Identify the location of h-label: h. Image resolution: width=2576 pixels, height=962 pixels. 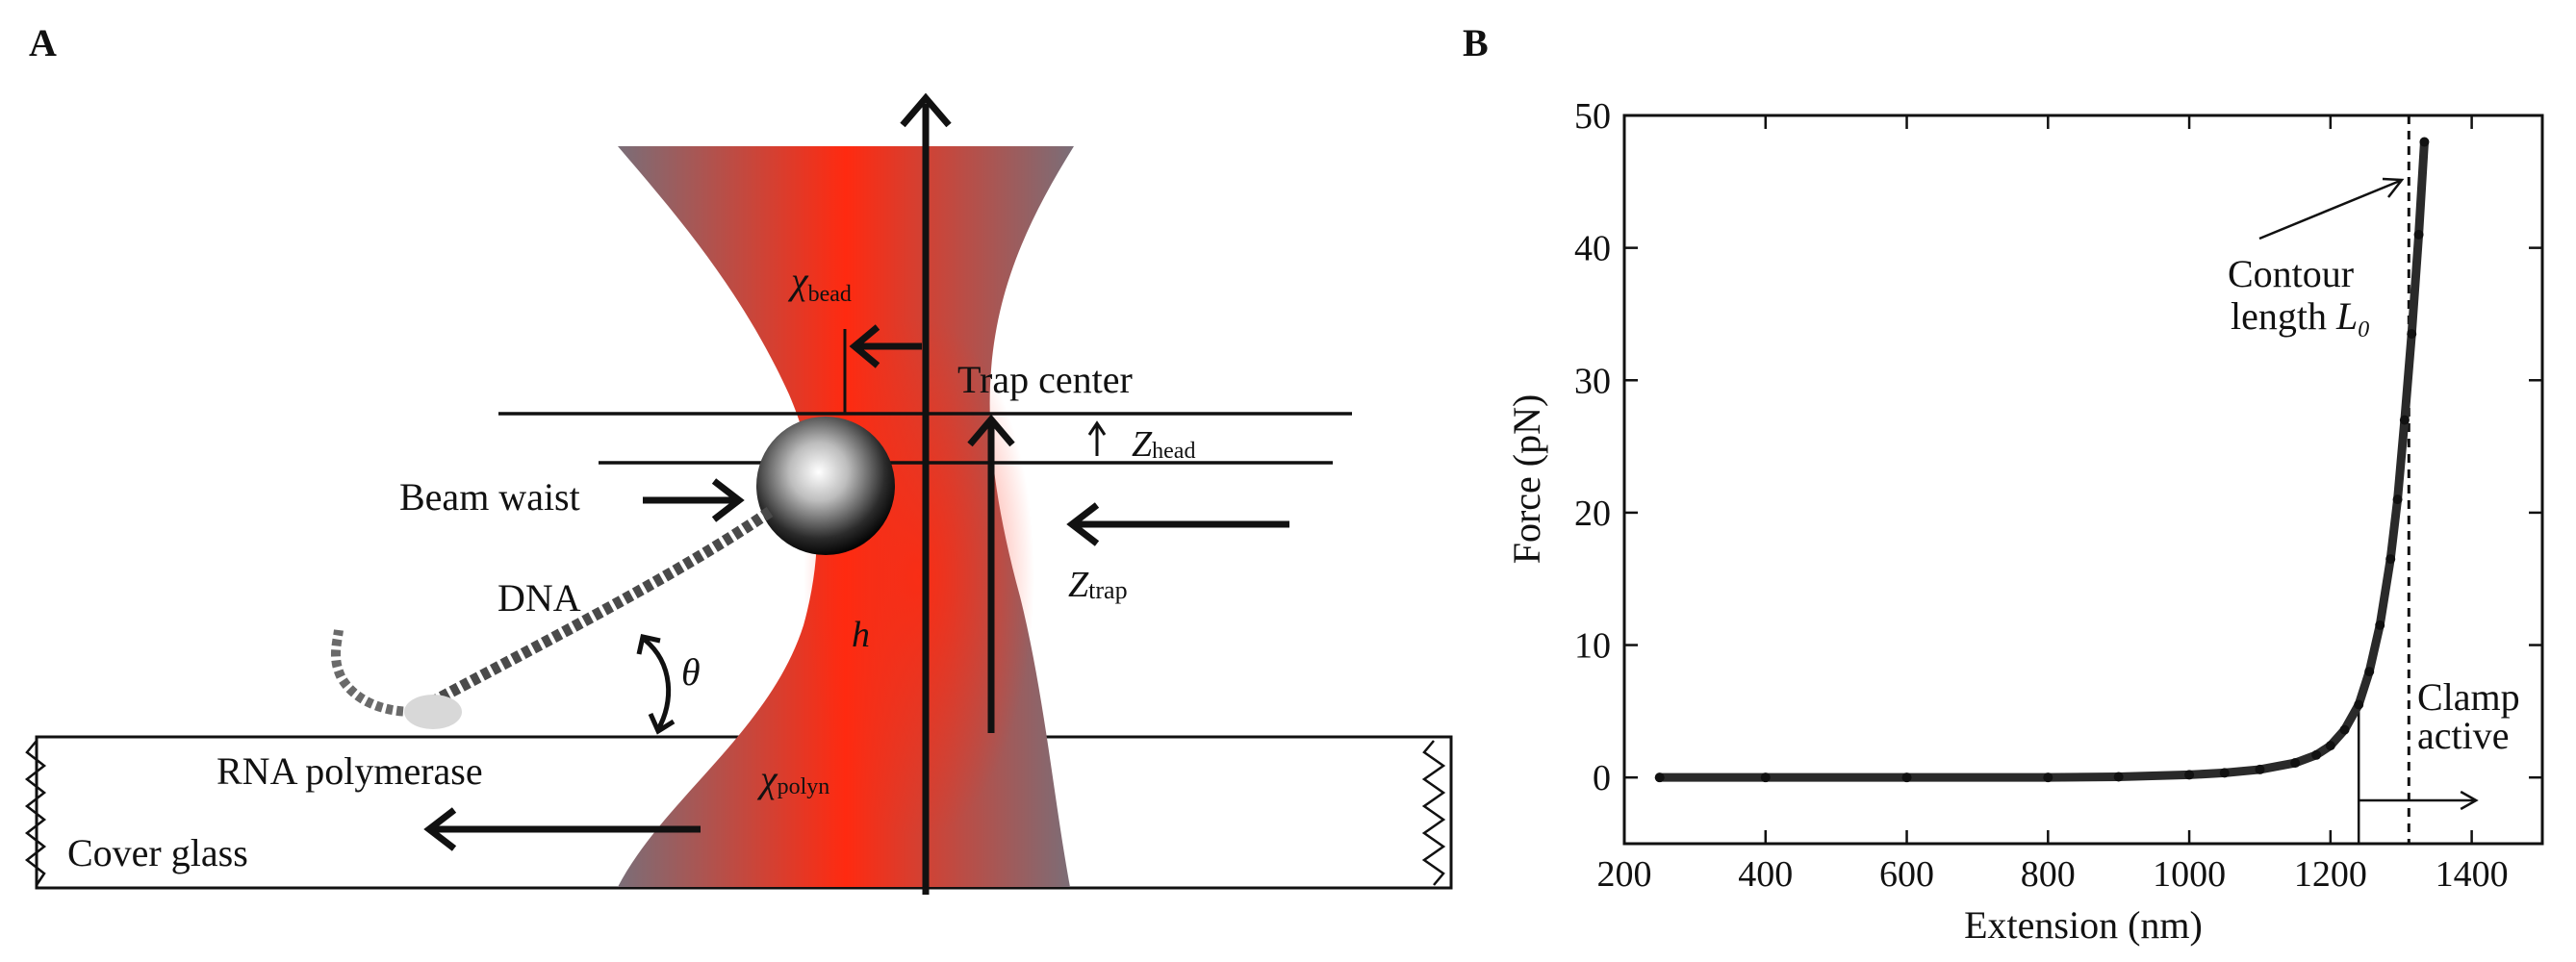
(861, 635).